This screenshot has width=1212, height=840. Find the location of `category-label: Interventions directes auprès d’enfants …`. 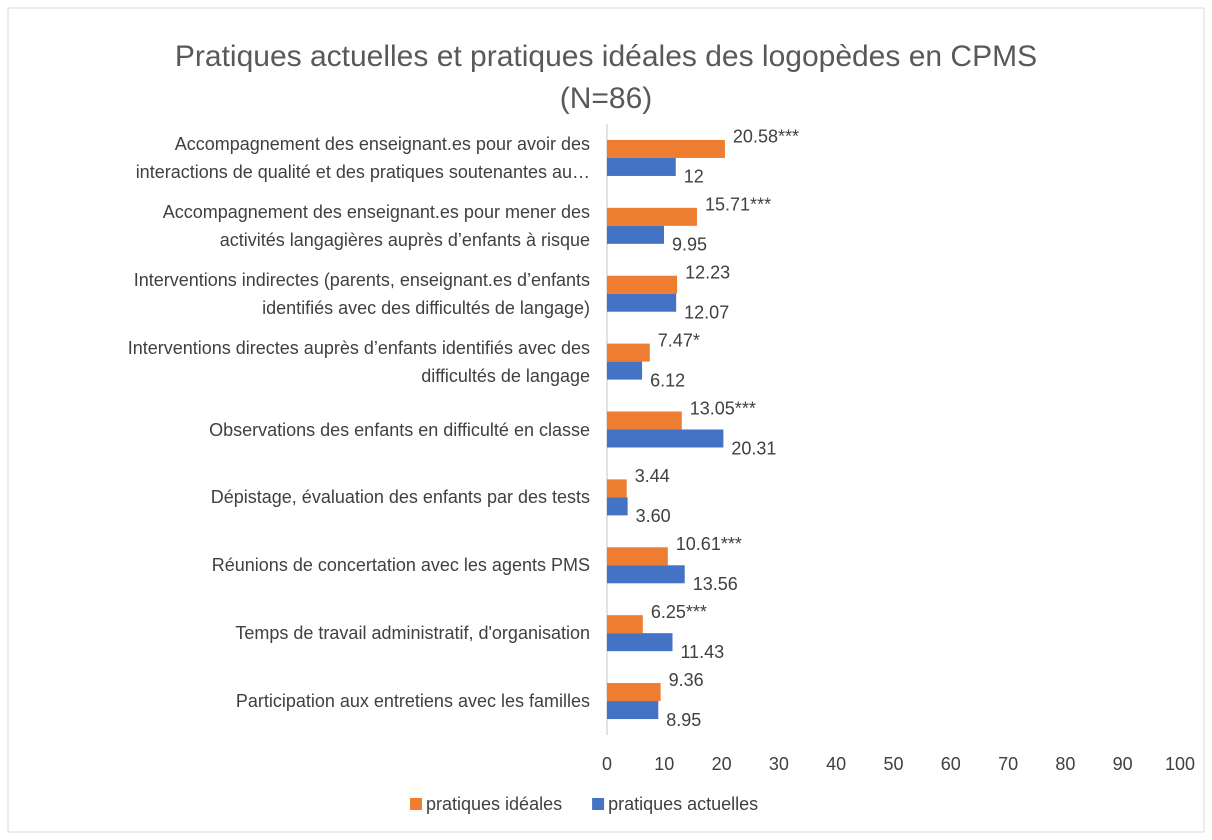

category-label: Interventions directes auprès d’enfants … is located at coordinates (358, 361).